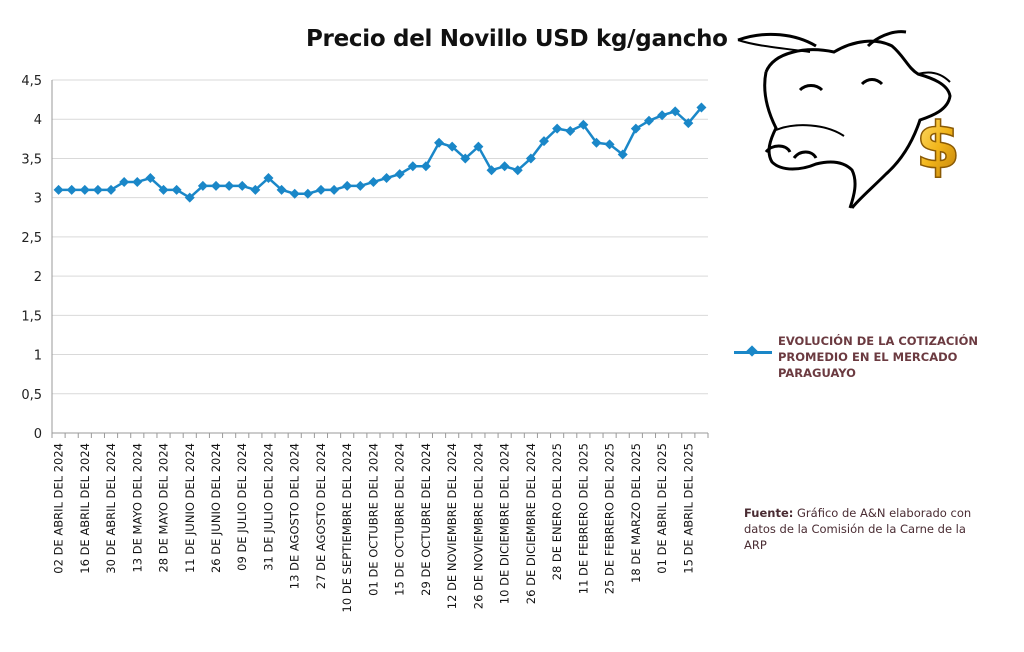  What do you see at coordinates (59, 508) in the screenshot?
I see `x-tick-label: 02 DE ABRIL DEL 2024` at bounding box center [59, 508].